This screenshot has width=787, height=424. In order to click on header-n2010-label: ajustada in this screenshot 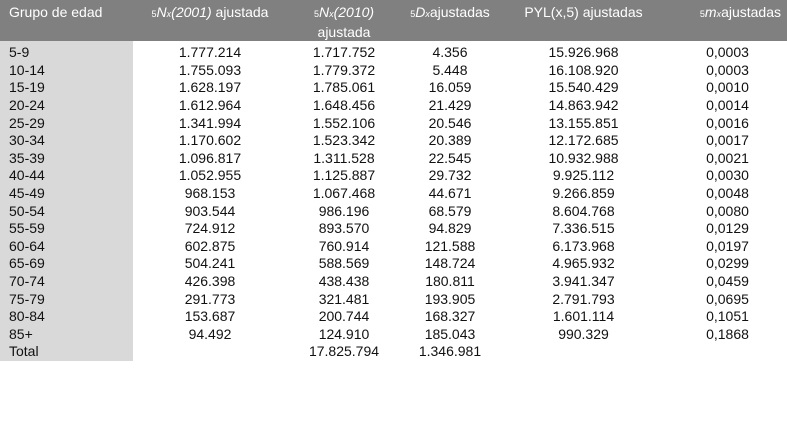, I will do `click(344, 31)`.